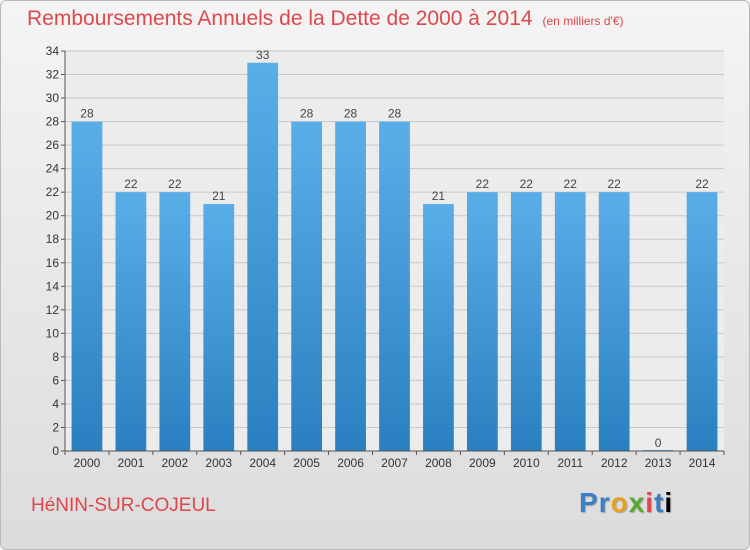 This screenshot has height=550, width=750. What do you see at coordinates (350, 463) in the screenshot?
I see `x-tick-label: 2006` at bounding box center [350, 463].